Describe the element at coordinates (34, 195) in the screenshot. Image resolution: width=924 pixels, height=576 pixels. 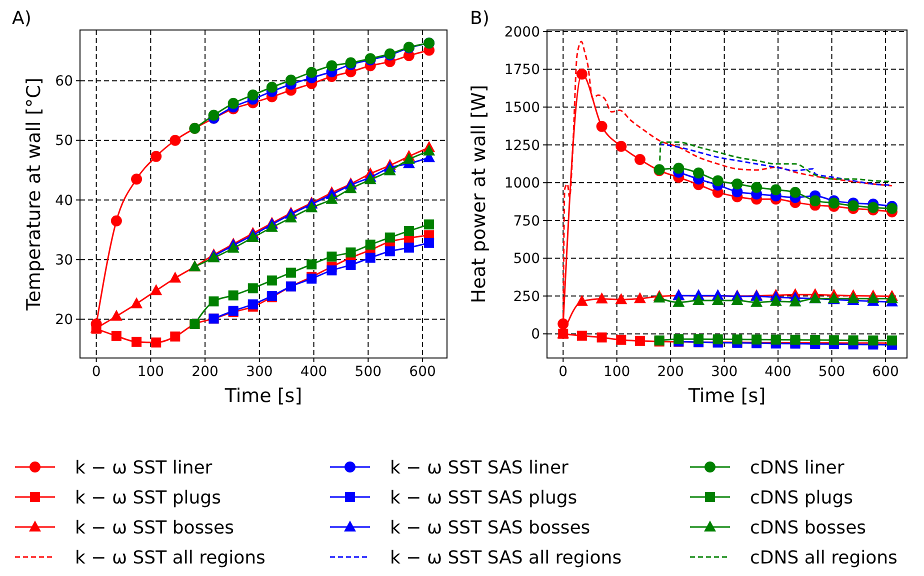
I see `y-axis-title: Temperature at wall [°C]` at that location.